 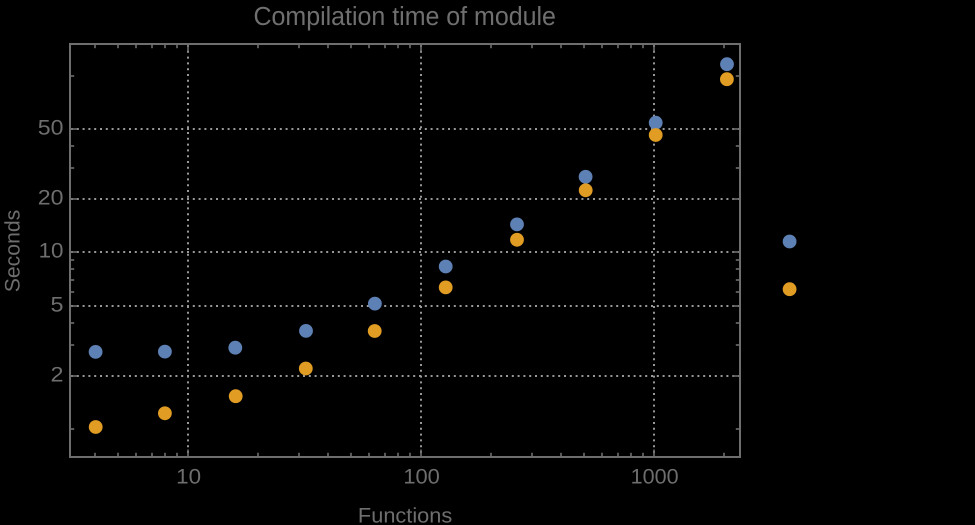 What do you see at coordinates (51, 128) in the screenshot?
I see `svg-text: 50` at bounding box center [51, 128].